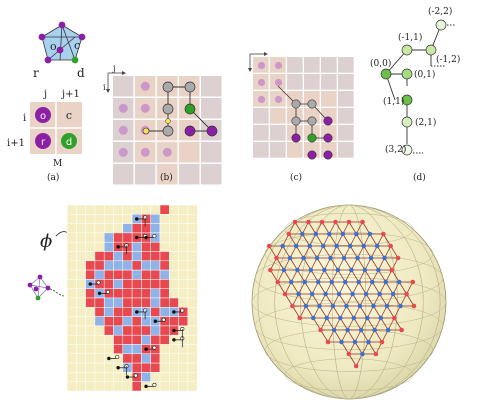 The height and width of the screenshot is (400, 479). I want to click on graph-node, so click(62, 25).